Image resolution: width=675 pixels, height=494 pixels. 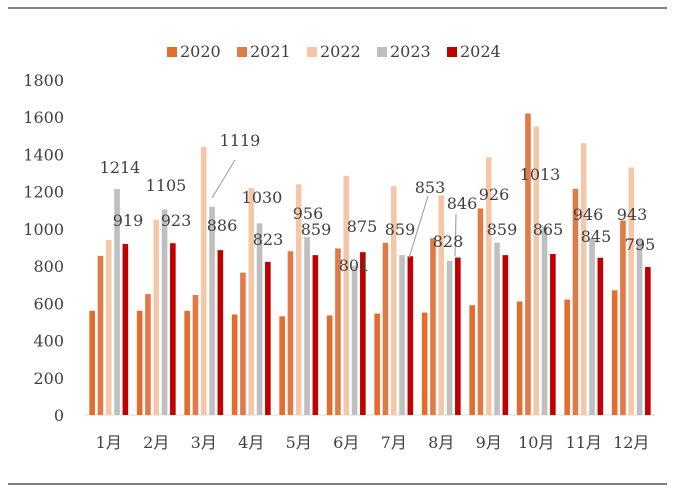 I want to click on legend-swatch-2021, so click(x=242, y=52).